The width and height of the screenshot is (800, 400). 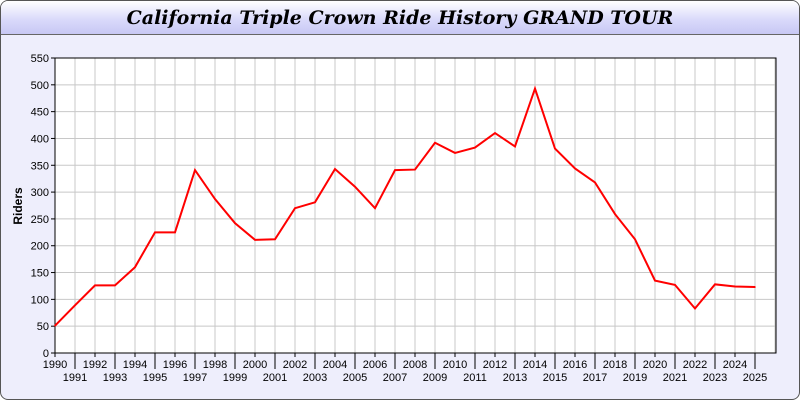 What do you see at coordinates (735, 365) in the screenshot?
I see `x-tick-label: 2024` at bounding box center [735, 365].